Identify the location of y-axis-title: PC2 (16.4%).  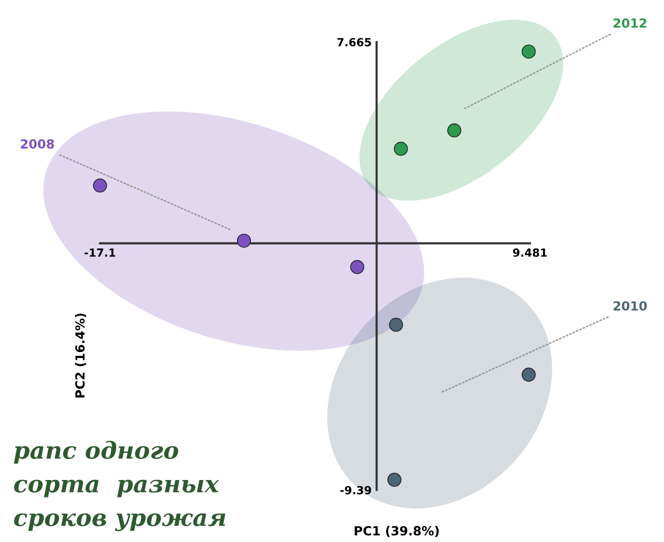
(80, 356).